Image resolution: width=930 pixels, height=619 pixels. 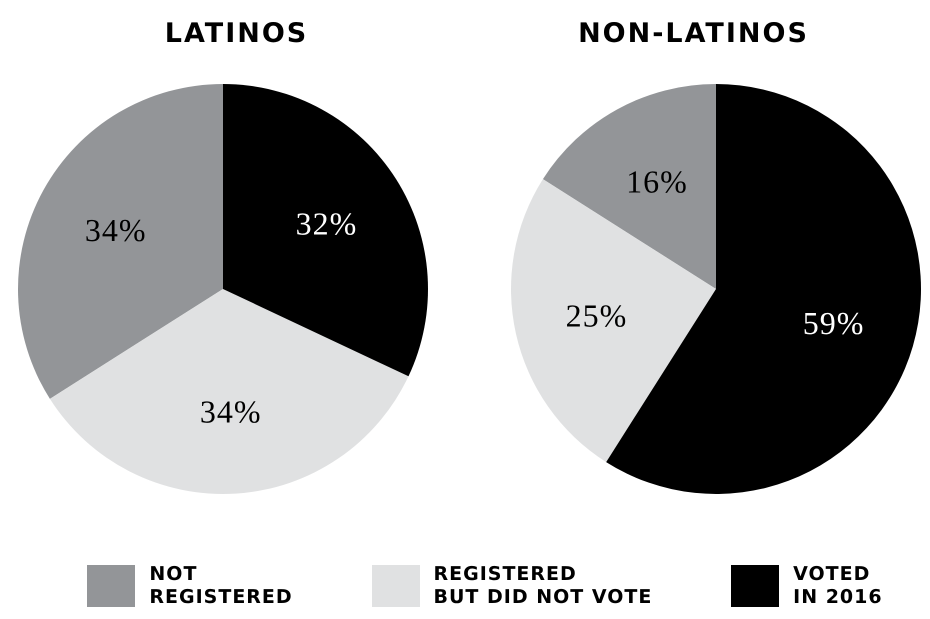 I want to click on data-label: 25%, so click(x=597, y=316).